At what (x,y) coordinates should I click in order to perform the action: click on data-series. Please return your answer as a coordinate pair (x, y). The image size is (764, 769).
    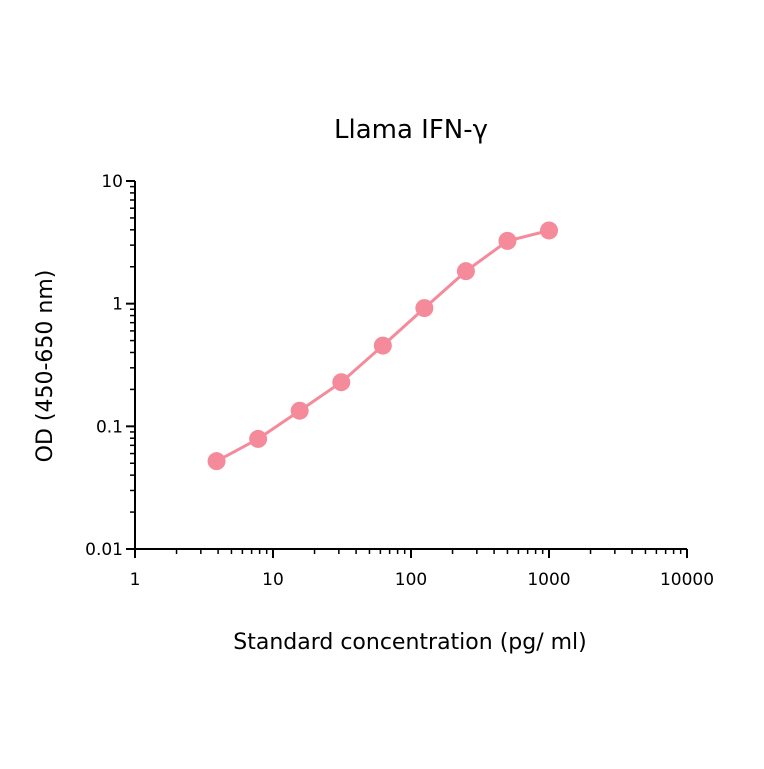
    Looking at the image, I should click on (382, 346).